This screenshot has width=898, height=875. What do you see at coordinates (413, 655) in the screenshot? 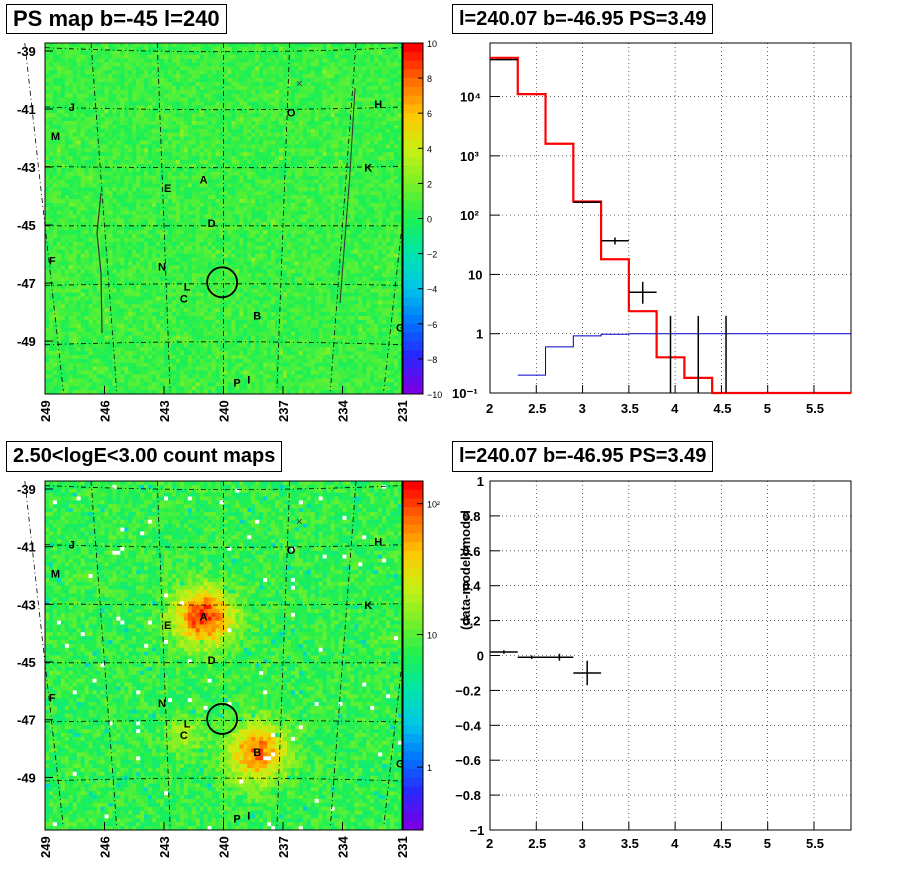
I see `count-colorbar-frame` at bounding box center [413, 655].